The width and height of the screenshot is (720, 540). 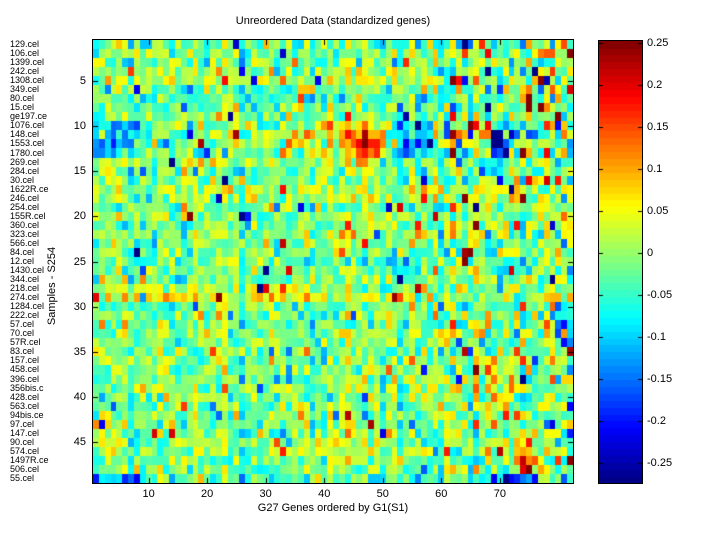 What do you see at coordinates (79, 306) in the screenshot?
I see `y-tick-label: 30` at bounding box center [79, 306].